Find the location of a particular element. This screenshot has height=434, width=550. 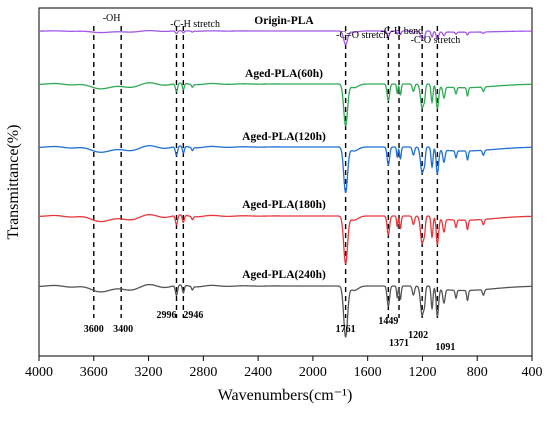

x-ticks: 4000 3600 3200 2800 2400 2000 1600 1200 800 400 is located at coordinates (284, 368).